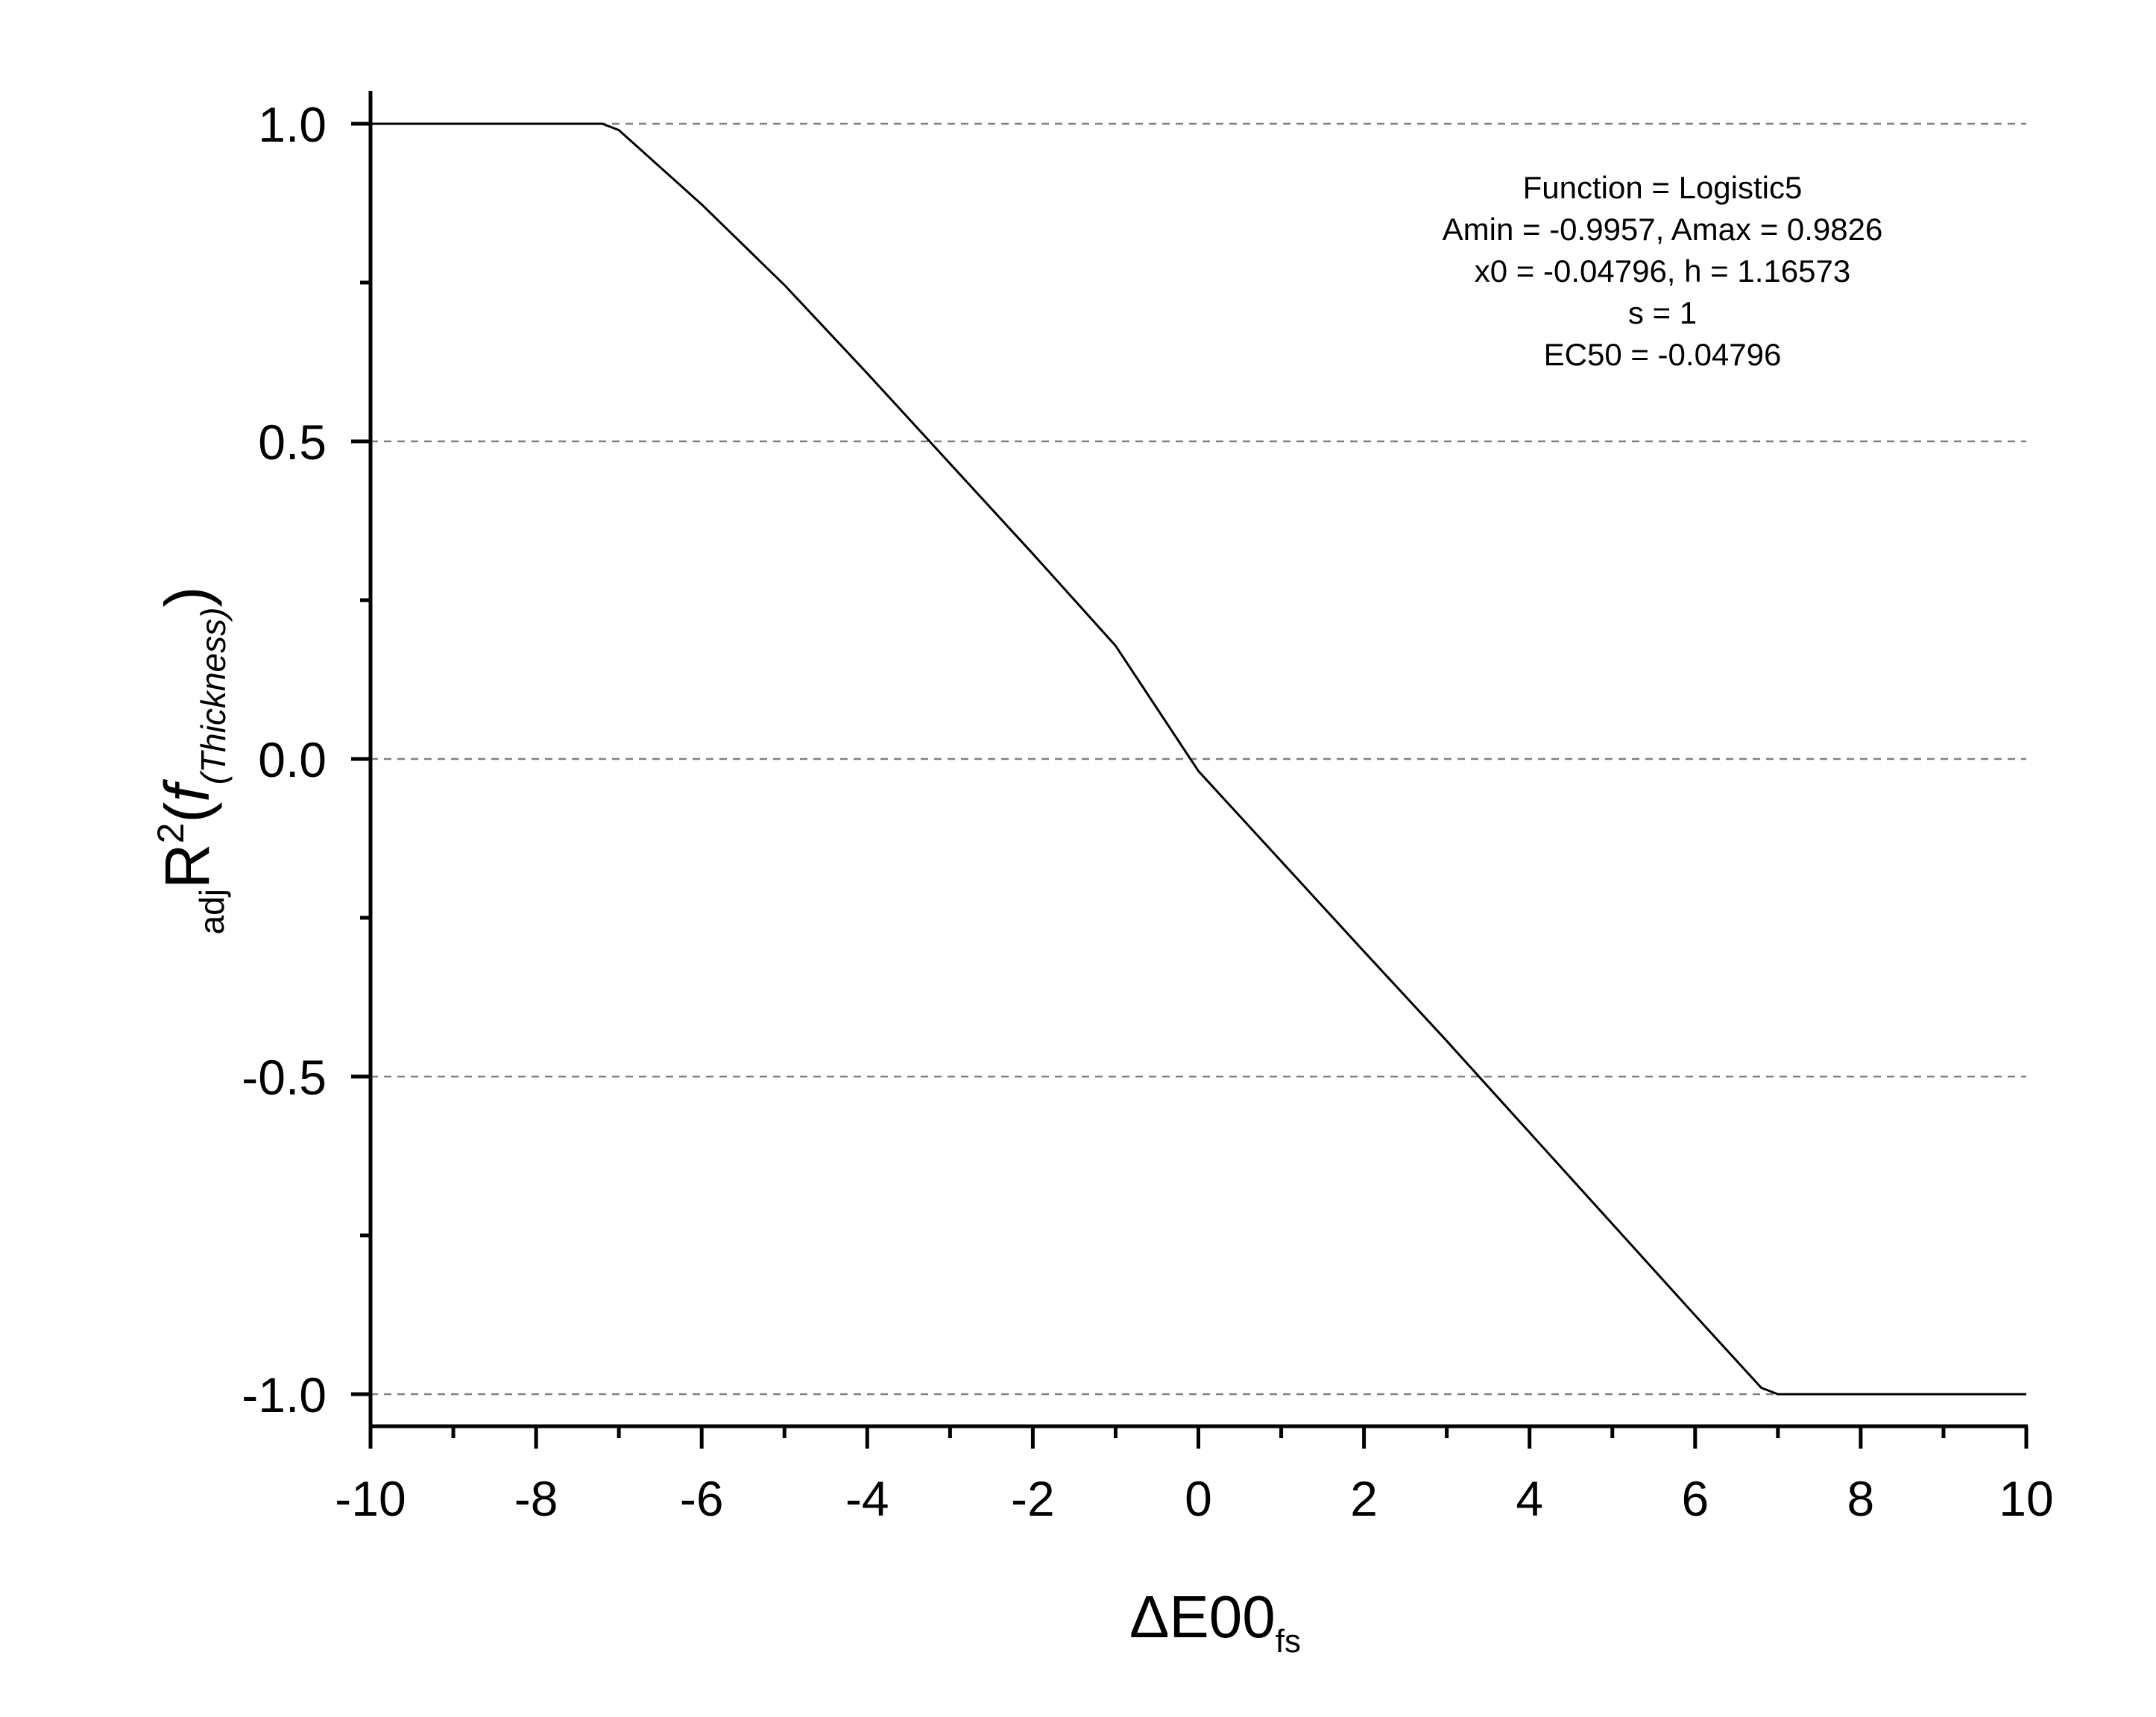 This screenshot has height=1717, width=2156. I want to click on annotation-line-4: s = 1, so click(1662, 312).